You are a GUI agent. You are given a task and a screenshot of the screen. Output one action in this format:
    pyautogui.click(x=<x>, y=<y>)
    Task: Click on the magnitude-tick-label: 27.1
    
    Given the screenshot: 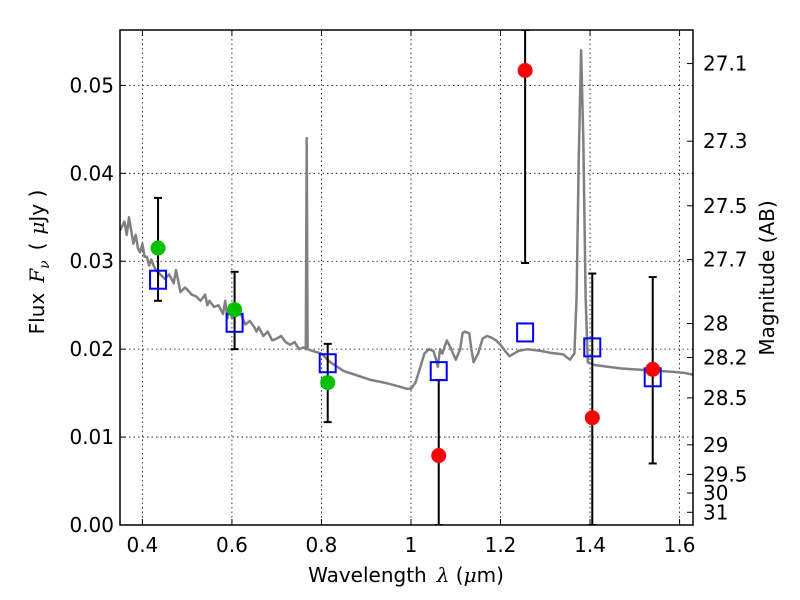 What is the action you would take?
    pyautogui.click(x=725, y=64)
    